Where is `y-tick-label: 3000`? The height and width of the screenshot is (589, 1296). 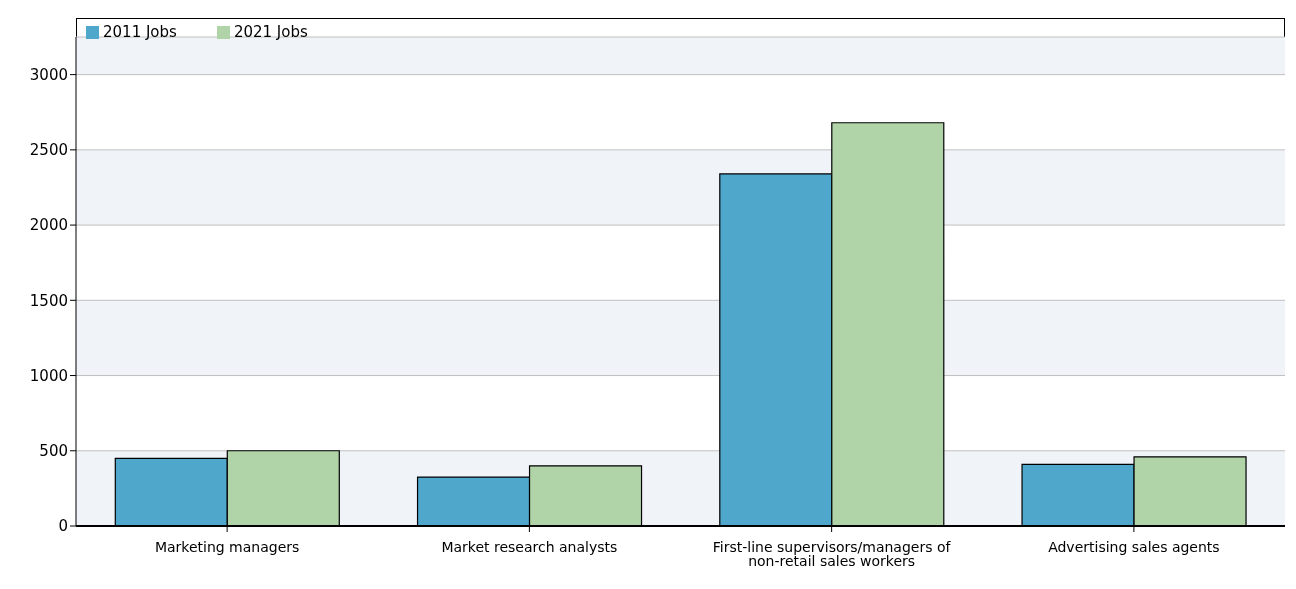
y-tick-label: 3000 is located at coordinates (48, 74).